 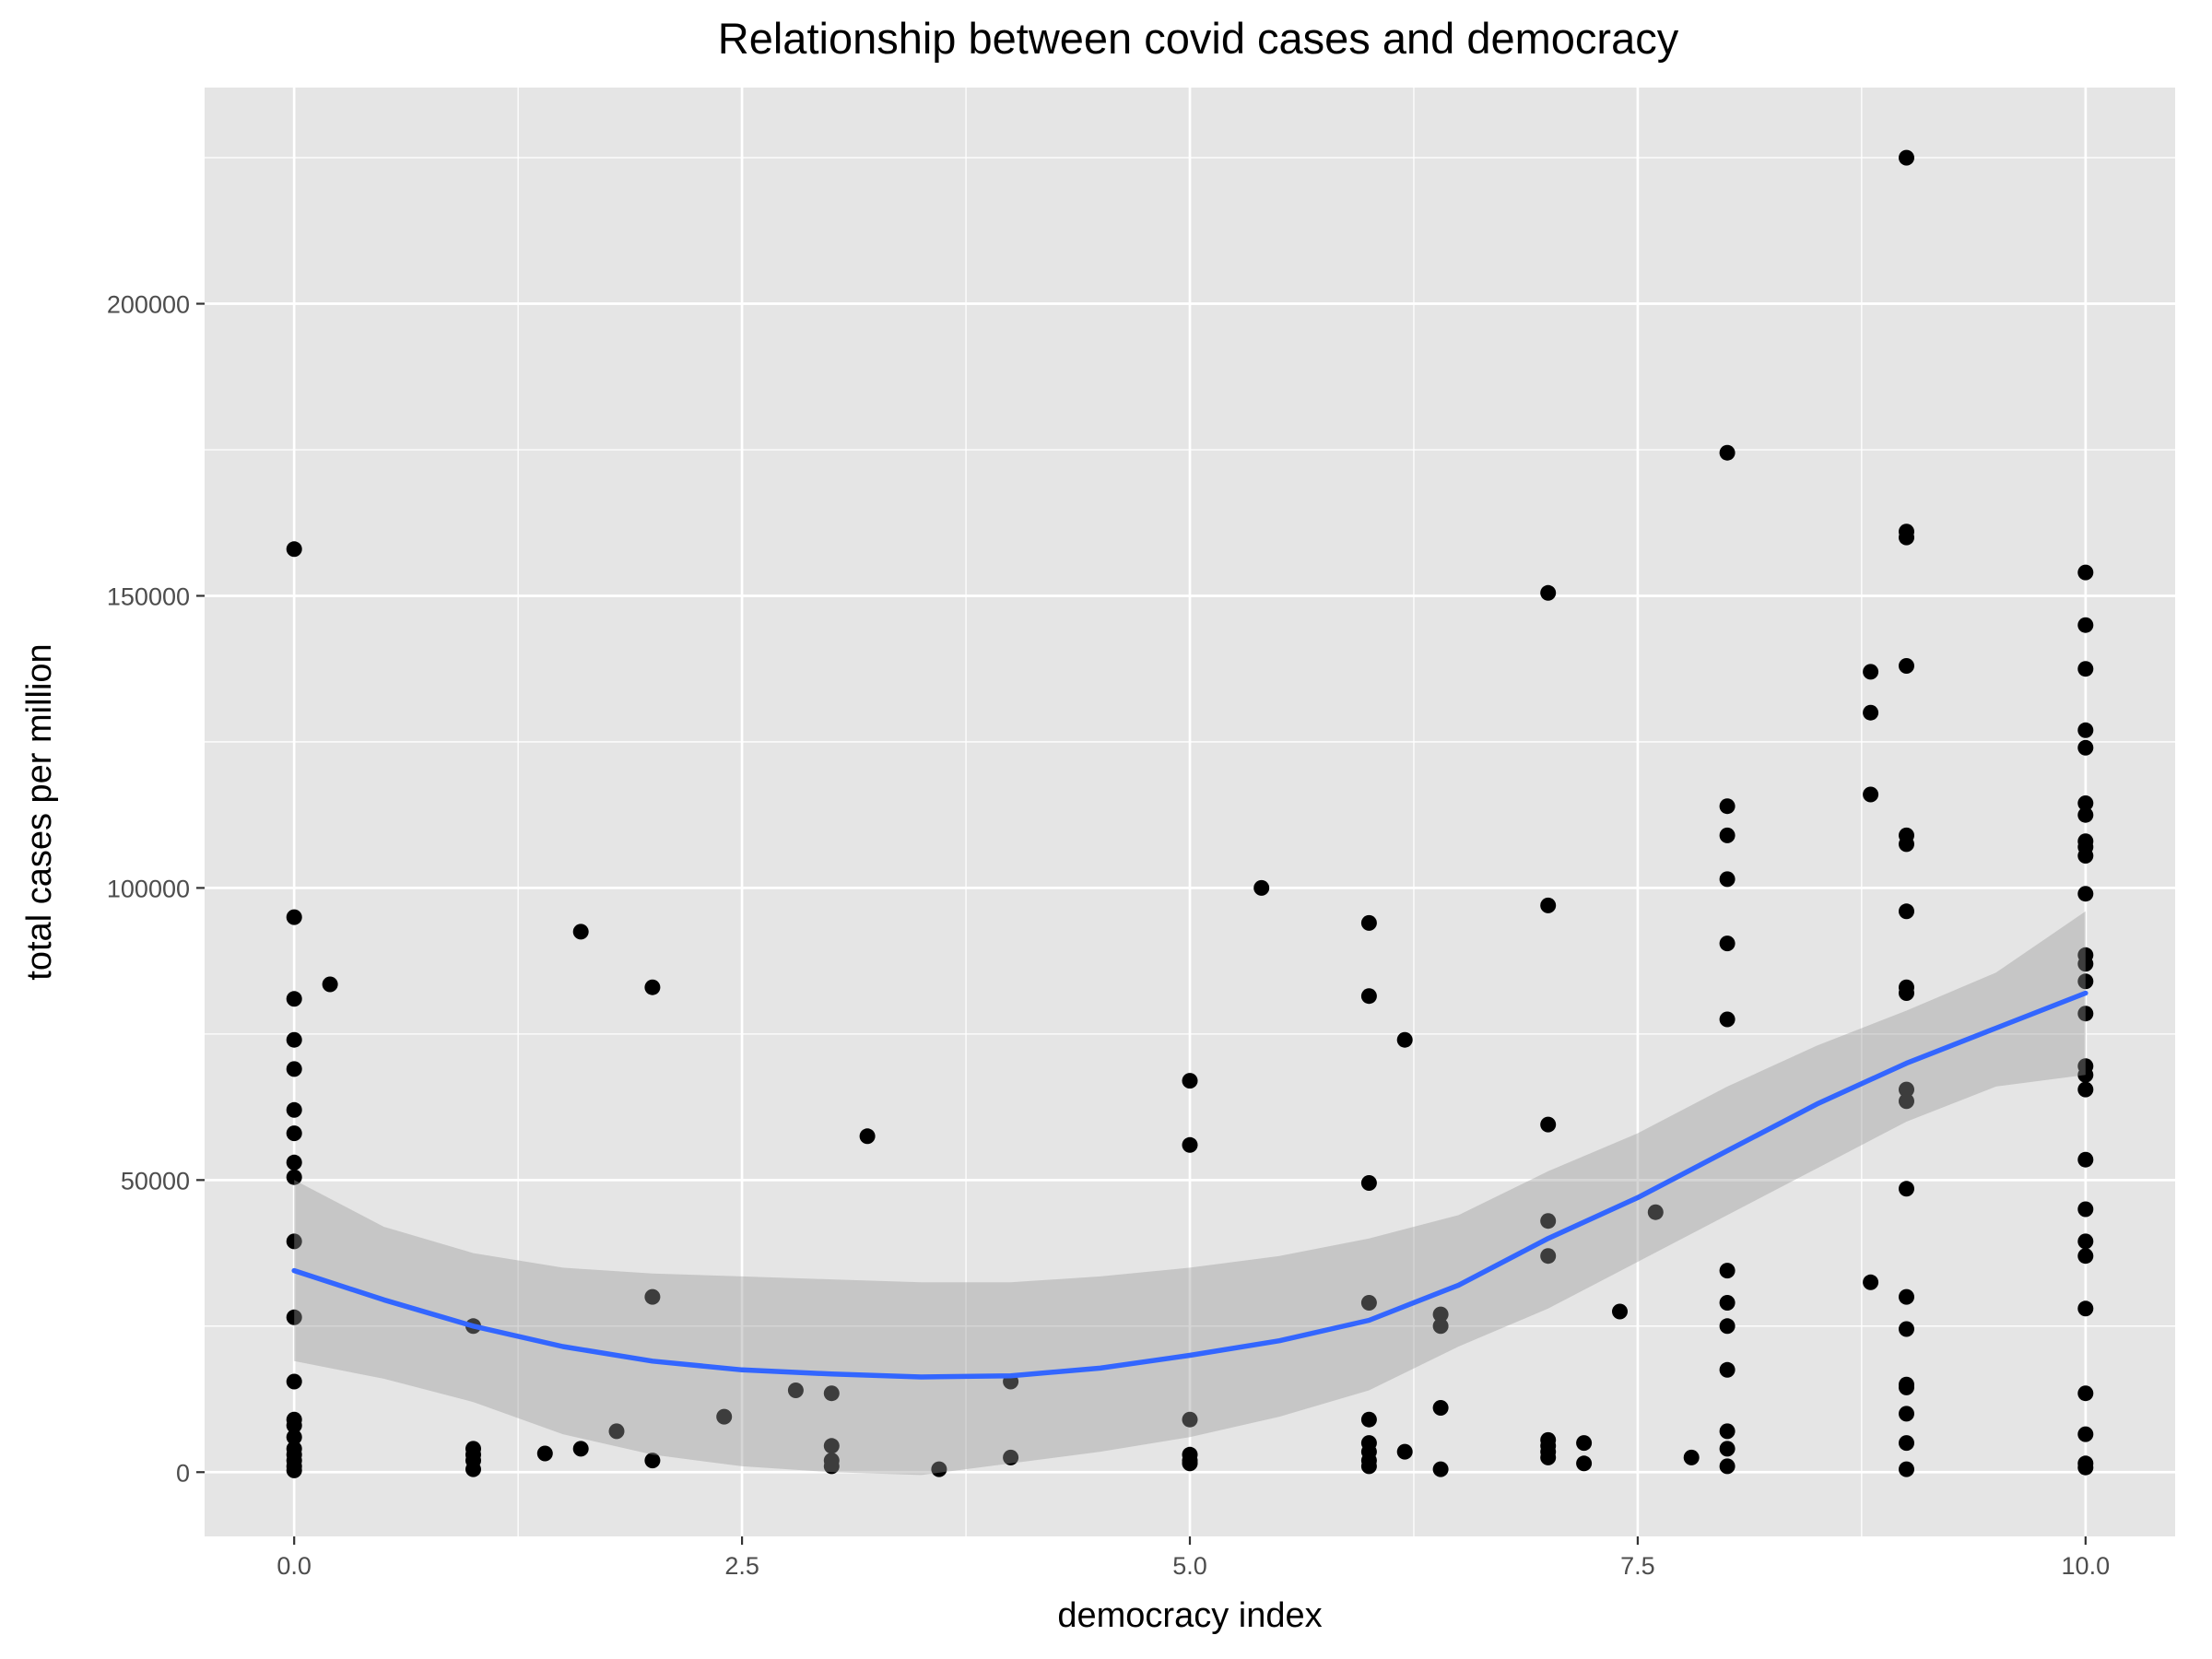 What do you see at coordinates (148, 888) in the screenshot?
I see `y-tick-label: 100000` at bounding box center [148, 888].